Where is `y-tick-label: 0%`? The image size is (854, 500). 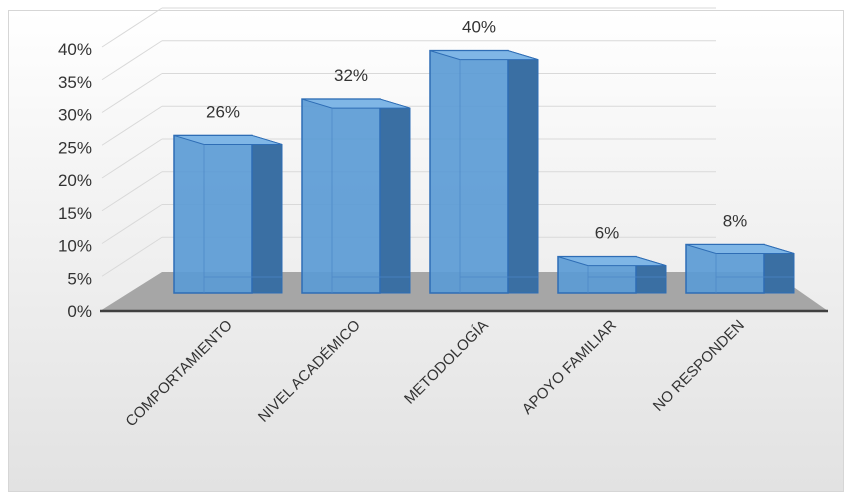 y-tick-label: 0% is located at coordinates (79, 311).